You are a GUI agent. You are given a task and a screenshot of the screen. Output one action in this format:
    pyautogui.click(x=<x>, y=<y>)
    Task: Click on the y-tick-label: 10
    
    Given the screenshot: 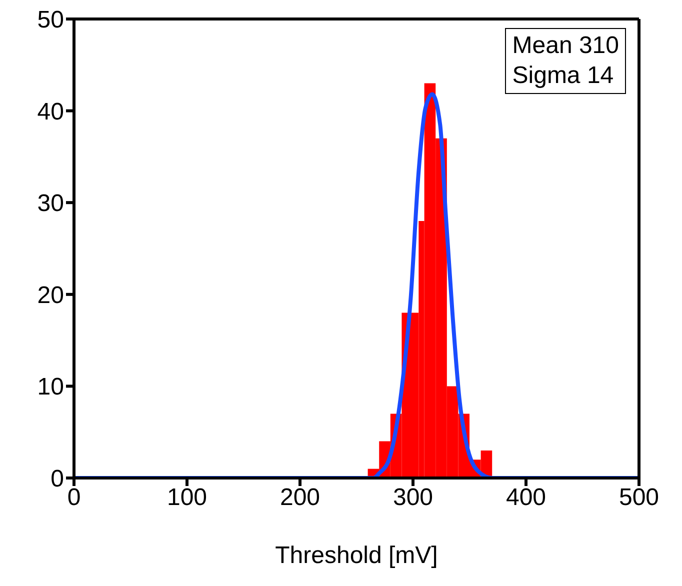 What is the action you would take?
    pyautogui.click(x=50, y=387)
    